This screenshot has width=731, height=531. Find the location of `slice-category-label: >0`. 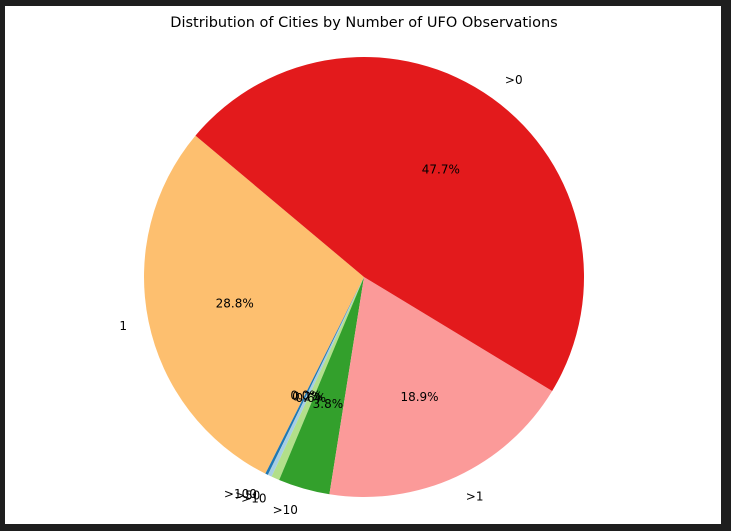

slice-category-label: >0 is located at coordinates (514, 80).